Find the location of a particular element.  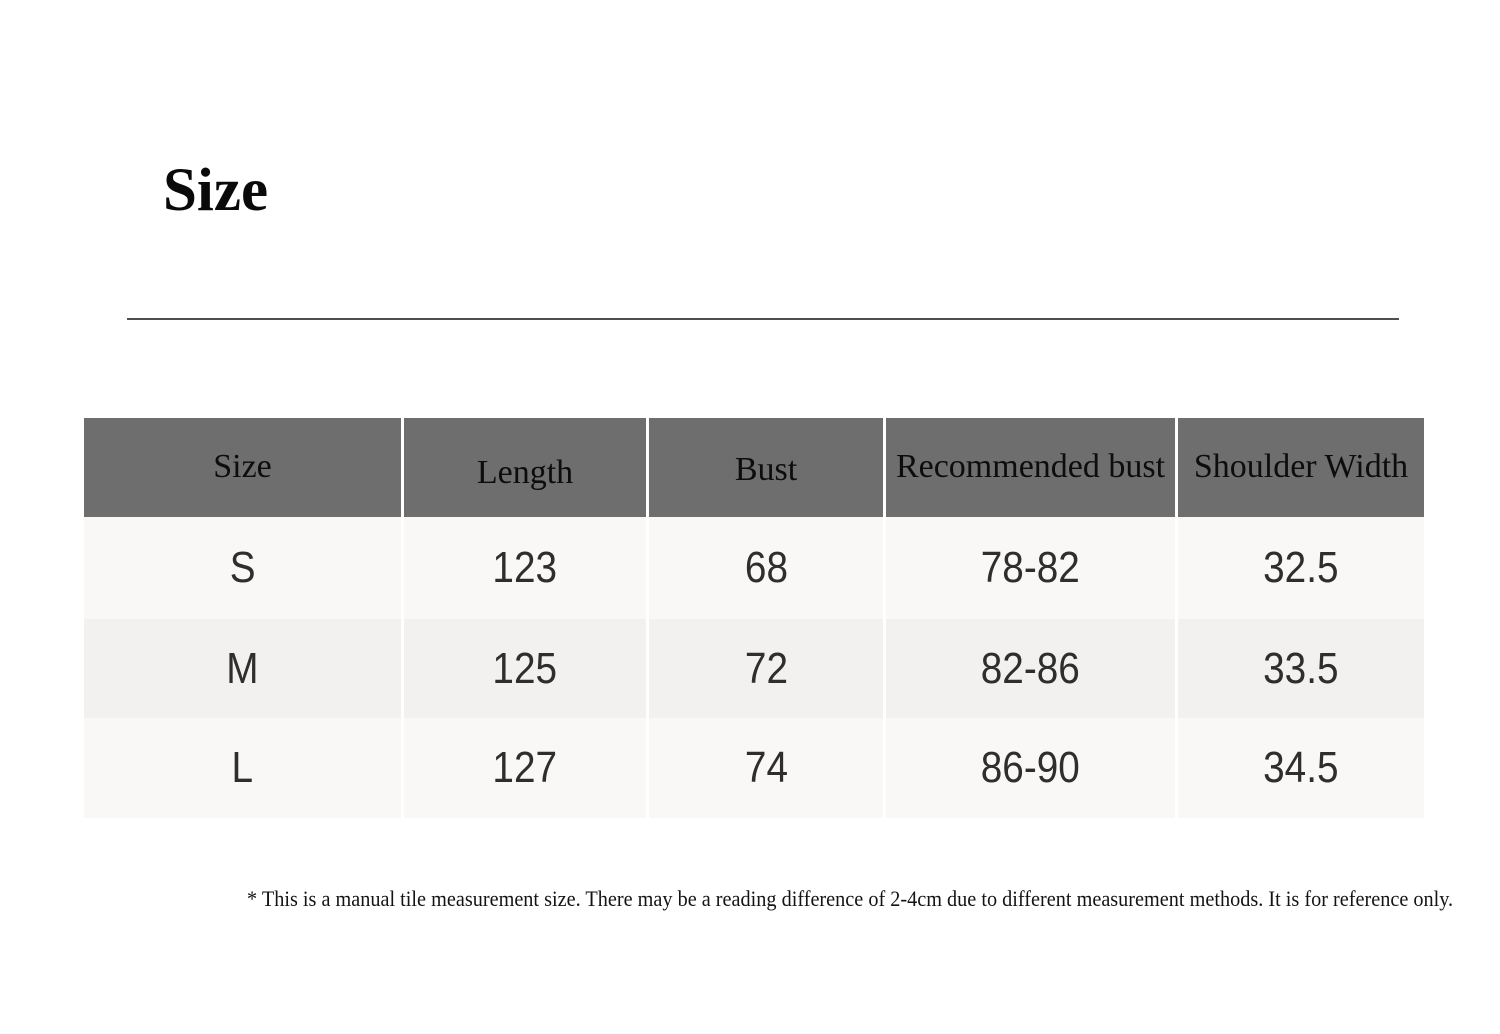

cell-shoulder-width-s-value: 32.5 is located at coordinates (1301, 567).